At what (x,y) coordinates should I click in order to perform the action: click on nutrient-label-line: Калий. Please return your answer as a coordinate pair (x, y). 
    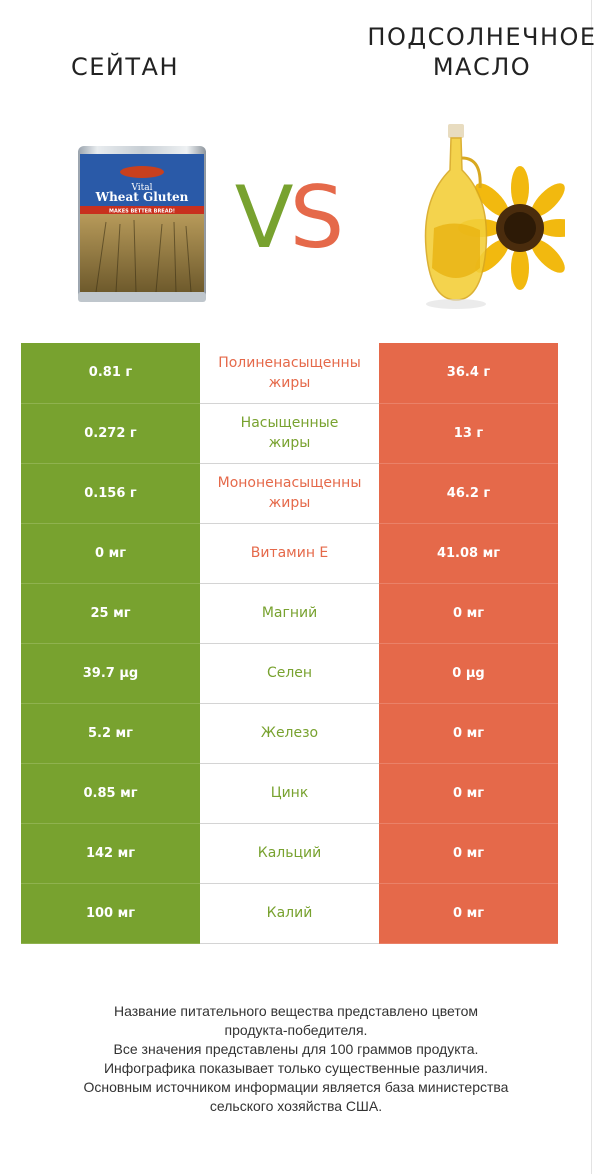
    Looking at the image, I should click on (289, 913).